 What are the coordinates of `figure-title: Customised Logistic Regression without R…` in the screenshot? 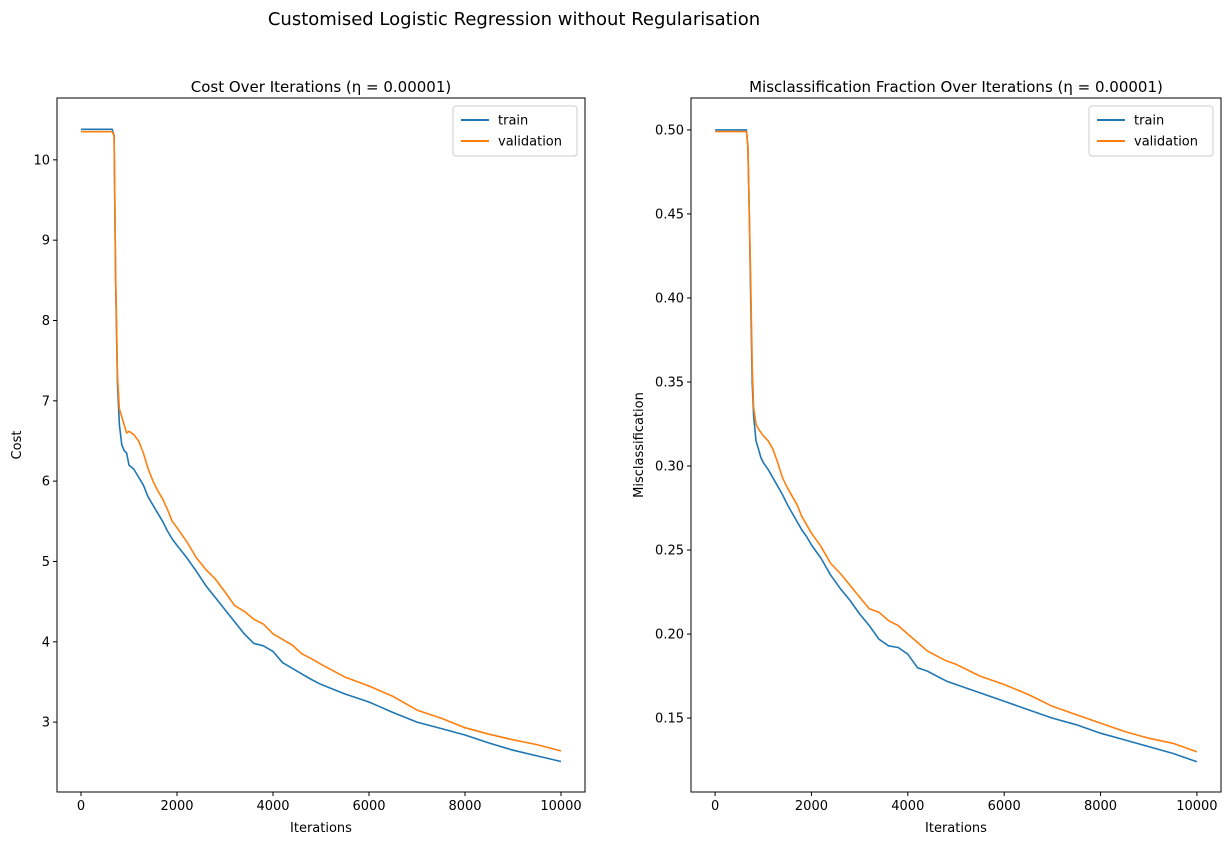 It's located at (514, 19).